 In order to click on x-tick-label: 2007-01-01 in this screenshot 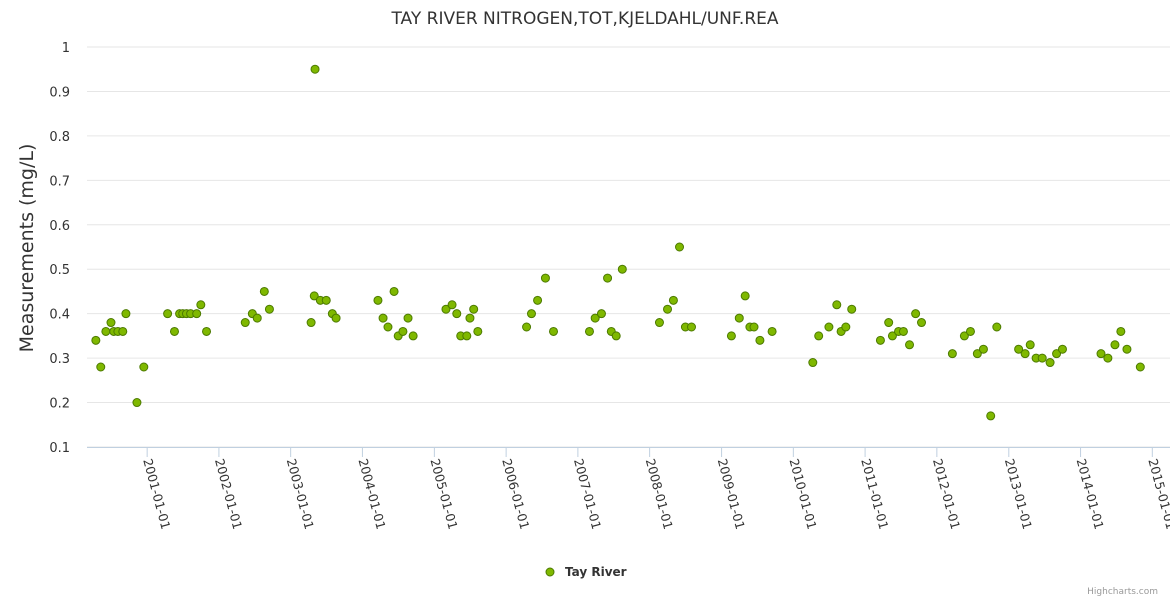, I will do `click(587, 494)`.